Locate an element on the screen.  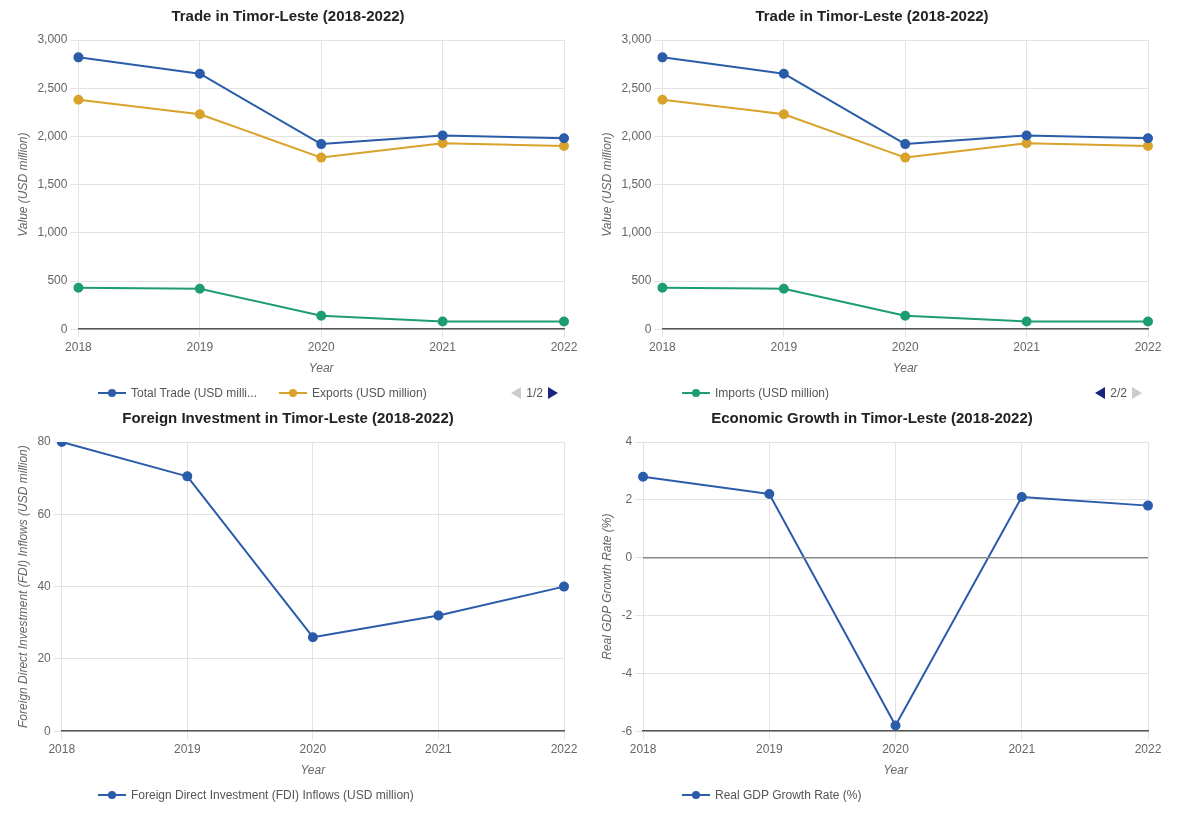
y-axis-title: Foreign Direct Investment (FDI) Inflows (USD million) is located at coordinates (22, 586).